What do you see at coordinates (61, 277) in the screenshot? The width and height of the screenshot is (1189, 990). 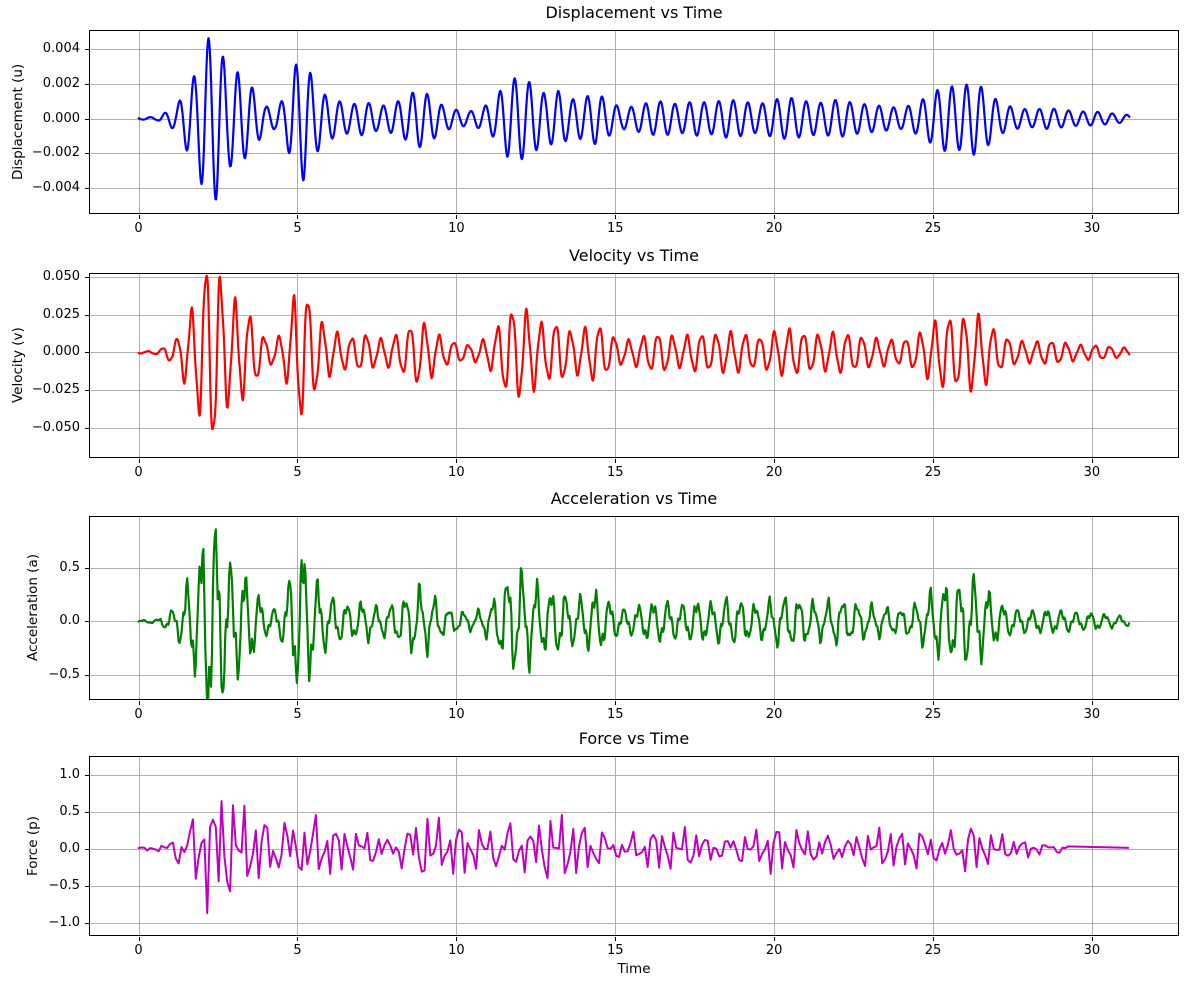 I see `y-tick-label: 0.050` at bounding box center [61, 277].